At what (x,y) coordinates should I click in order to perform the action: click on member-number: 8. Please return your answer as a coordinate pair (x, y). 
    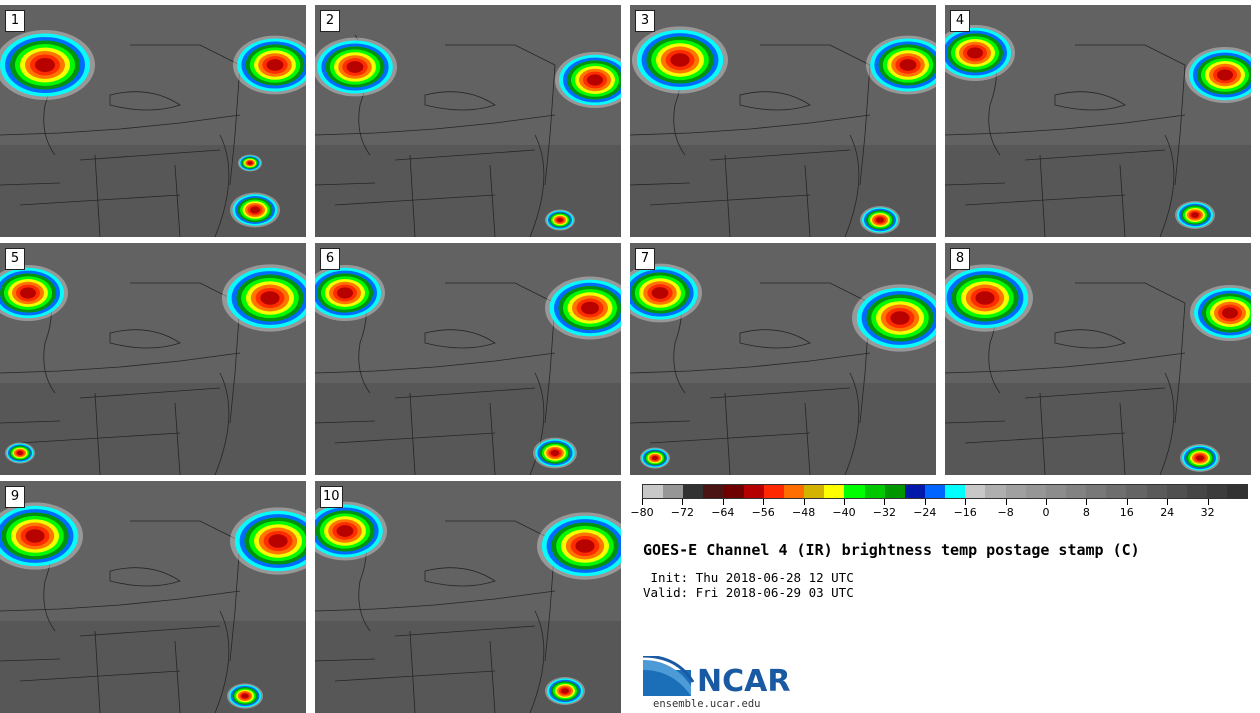
    Looking at the image, I should click on (960, 259).